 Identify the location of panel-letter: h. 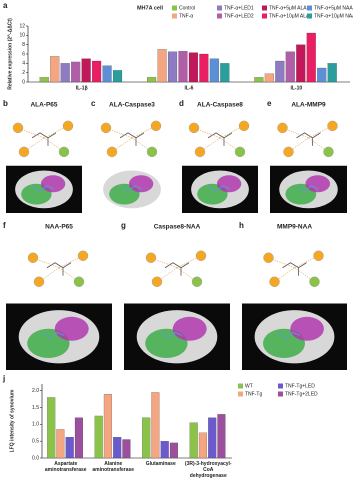
(241, 225).